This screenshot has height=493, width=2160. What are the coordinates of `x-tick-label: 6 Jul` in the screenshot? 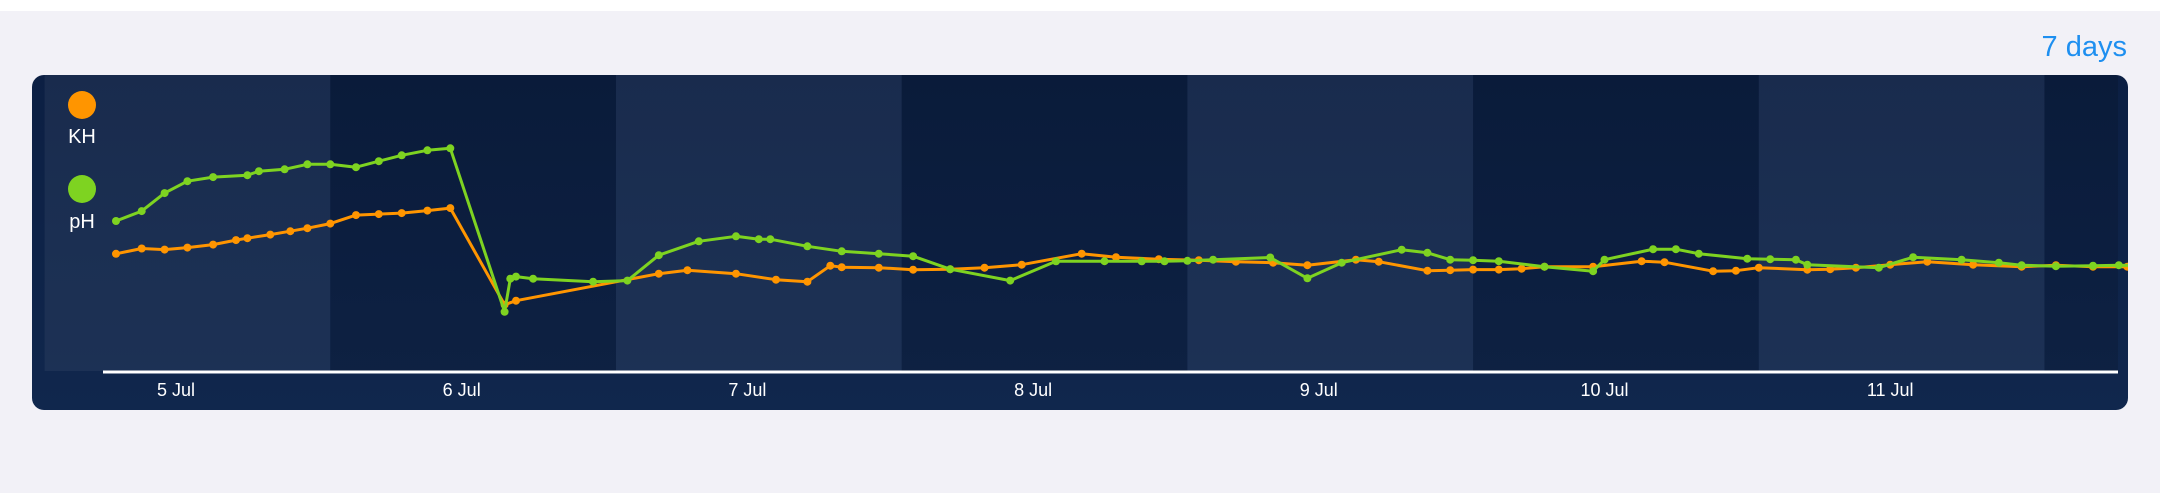 It's located at (462, 390).